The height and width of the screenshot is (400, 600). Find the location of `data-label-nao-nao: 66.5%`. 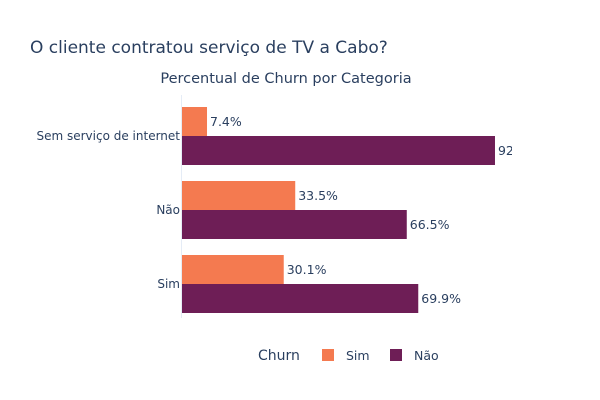

data-label-nao-nao: 66.5% is located at coordinates (430, 224).